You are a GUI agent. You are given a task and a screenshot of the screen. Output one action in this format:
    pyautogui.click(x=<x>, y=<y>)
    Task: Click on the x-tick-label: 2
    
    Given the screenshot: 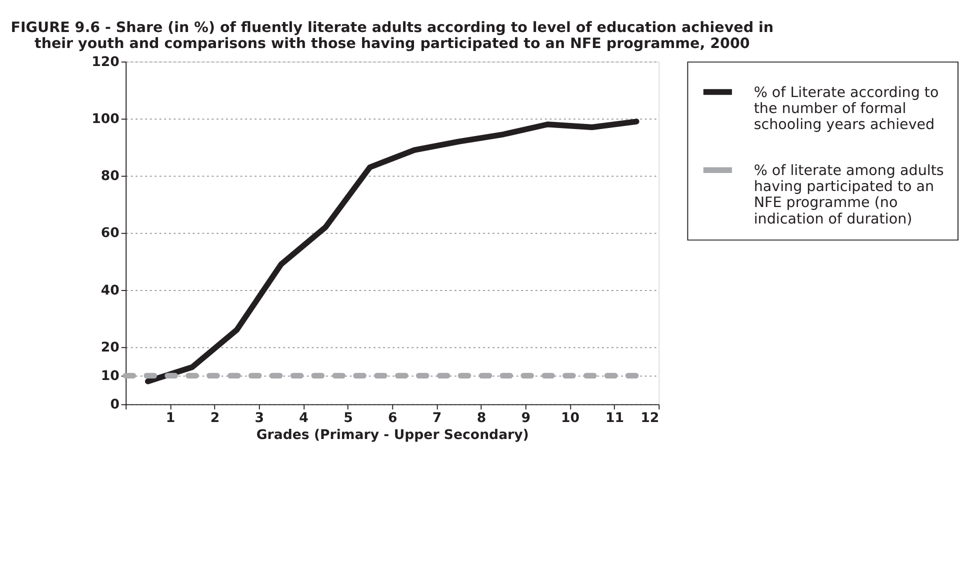 What is the action you would take?
    pyautogui.click(x=215, y=418)
    